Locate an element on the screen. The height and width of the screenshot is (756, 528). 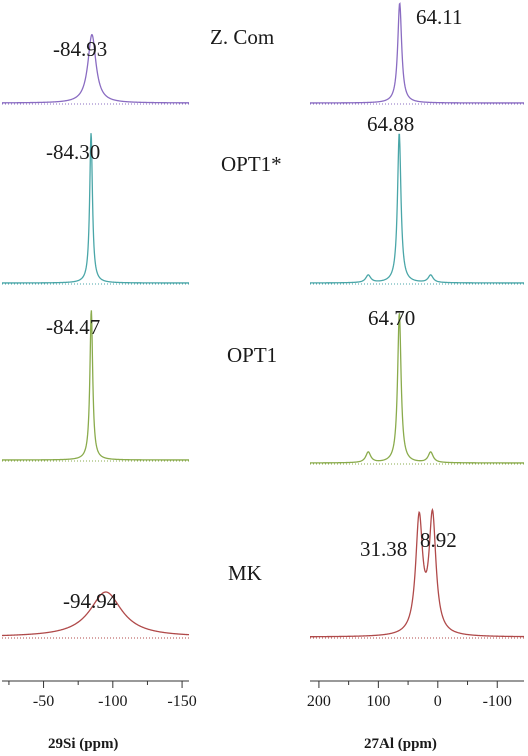
al-tick-label: -100 is located at coordinates (497, 701).